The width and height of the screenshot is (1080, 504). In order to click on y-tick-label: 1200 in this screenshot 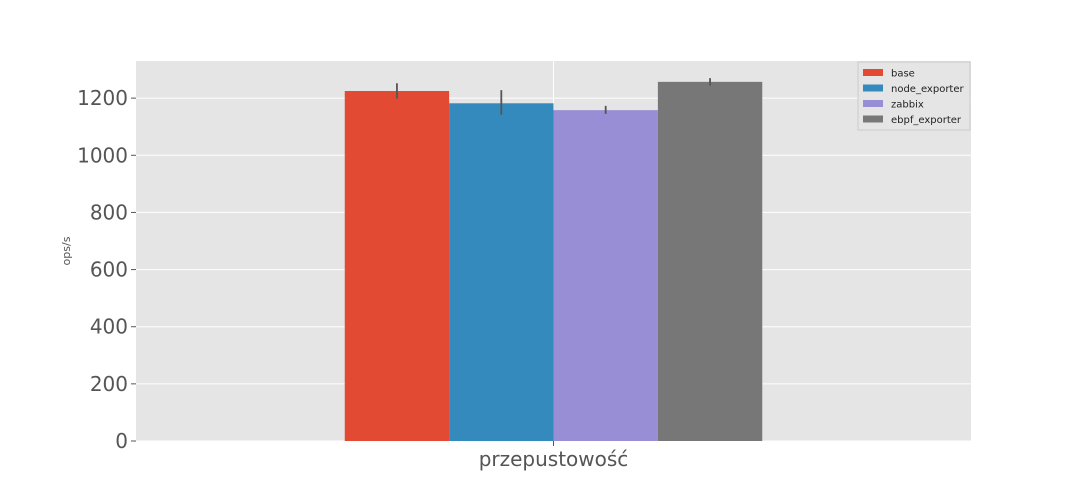, I will do `click(102, 98)`.